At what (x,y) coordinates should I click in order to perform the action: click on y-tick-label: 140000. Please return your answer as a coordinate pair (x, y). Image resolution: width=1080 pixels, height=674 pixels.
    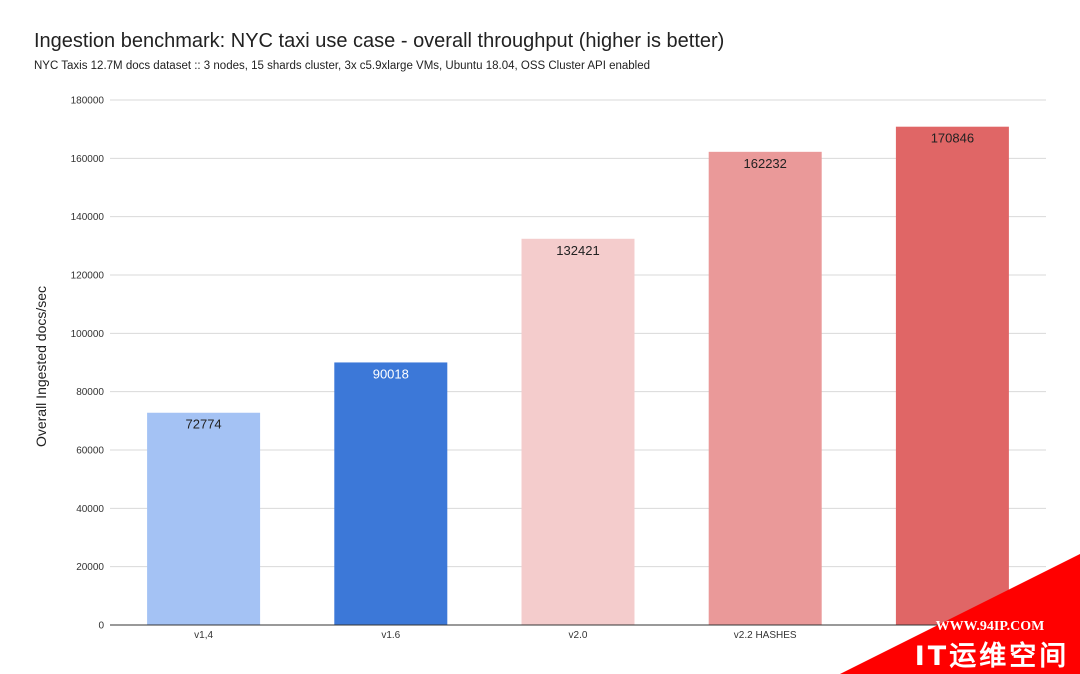
    Looking at the image, I should click on (88, 217).